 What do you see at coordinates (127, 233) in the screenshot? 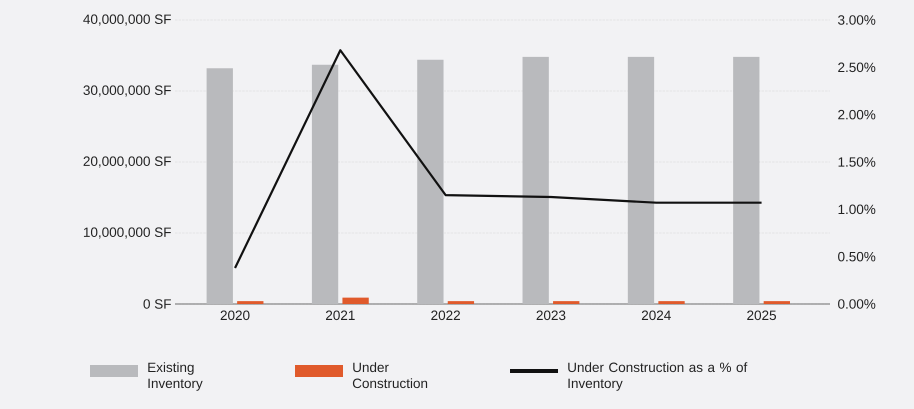
I see `y-tick-label: 10,000,000 SF` at bounding box center [127, 233].